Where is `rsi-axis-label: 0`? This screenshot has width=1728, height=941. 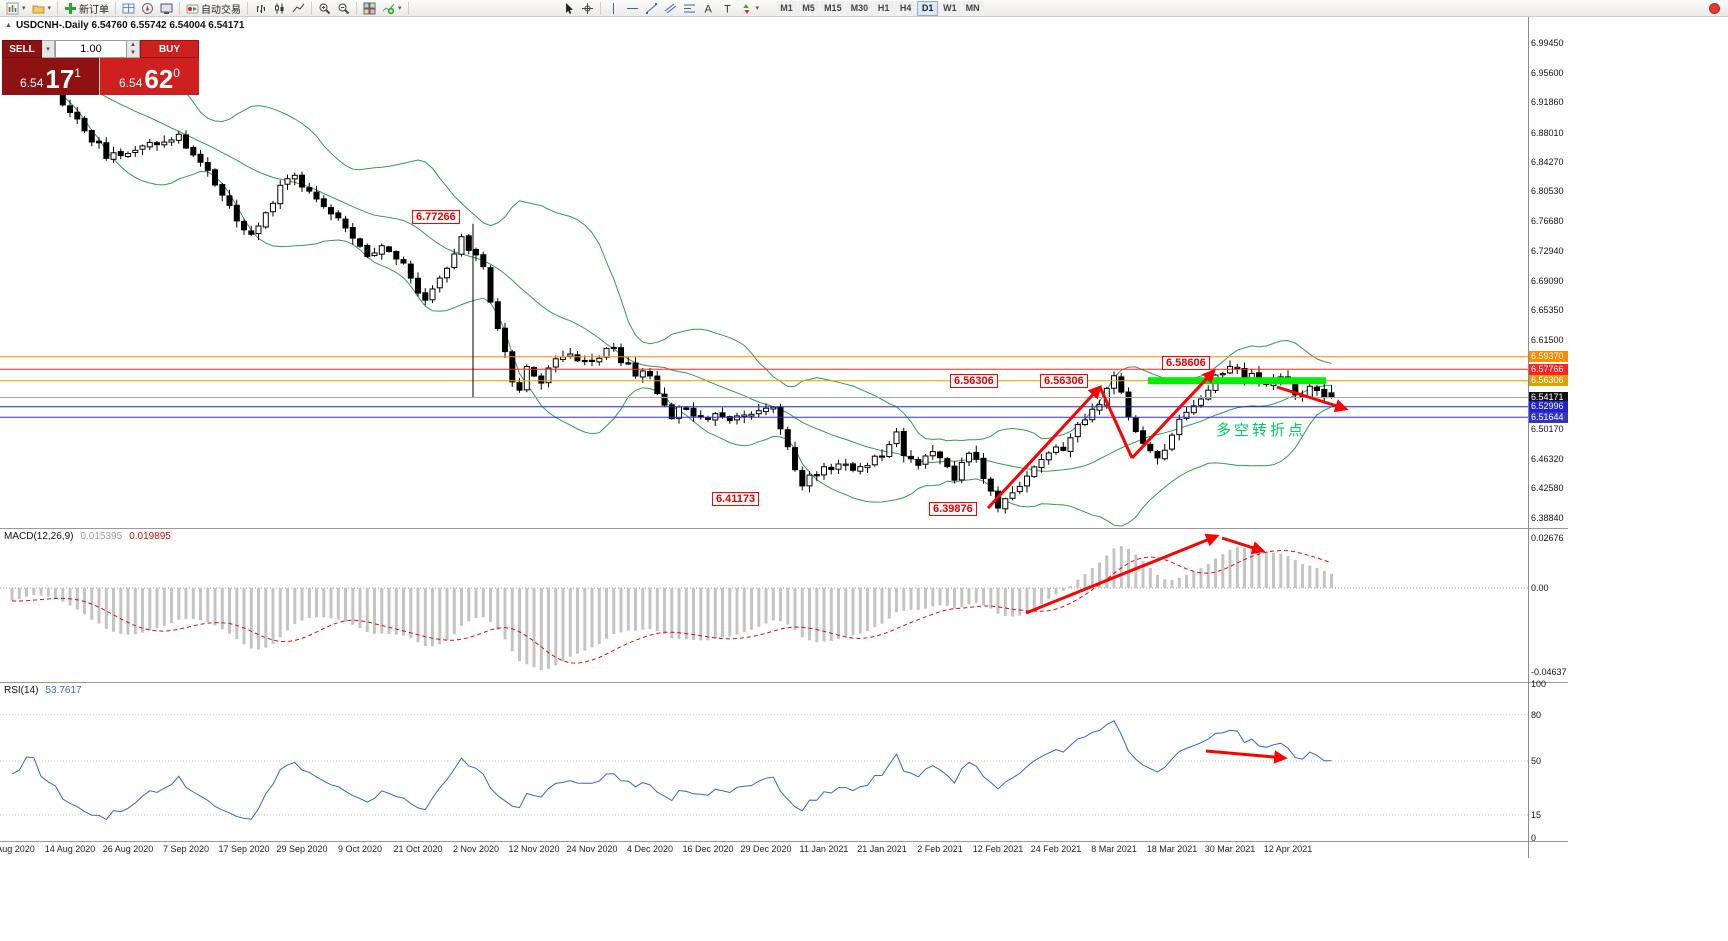
rsi-axis-label: 0 is located at coordinates (1534, 838).